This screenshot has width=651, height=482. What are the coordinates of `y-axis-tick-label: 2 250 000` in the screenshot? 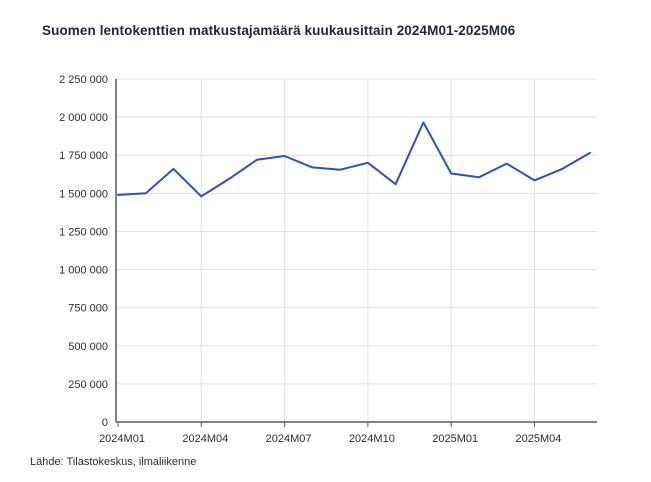 It's located at (83, 80).